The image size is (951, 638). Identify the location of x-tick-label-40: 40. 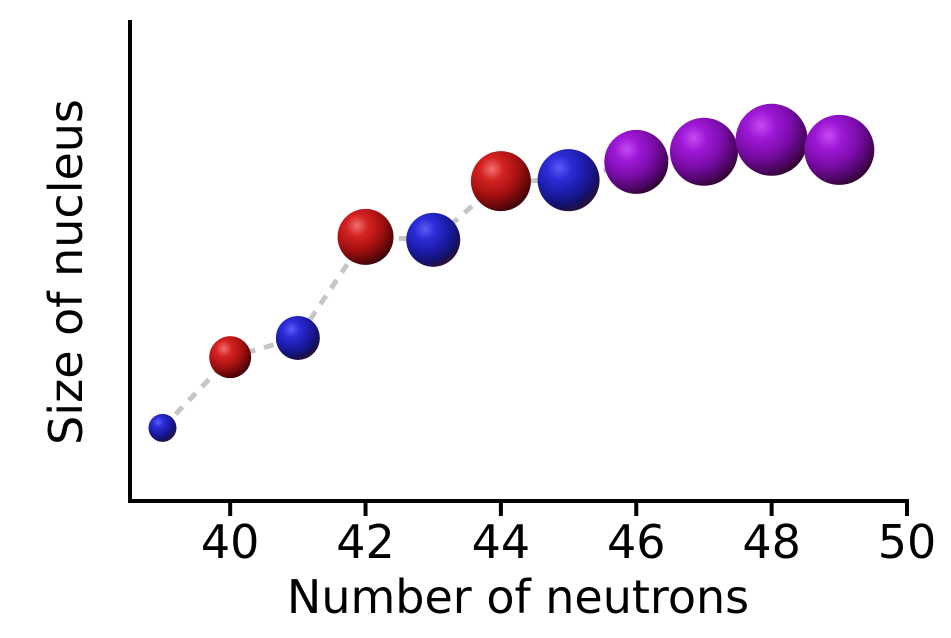
(230, 542).